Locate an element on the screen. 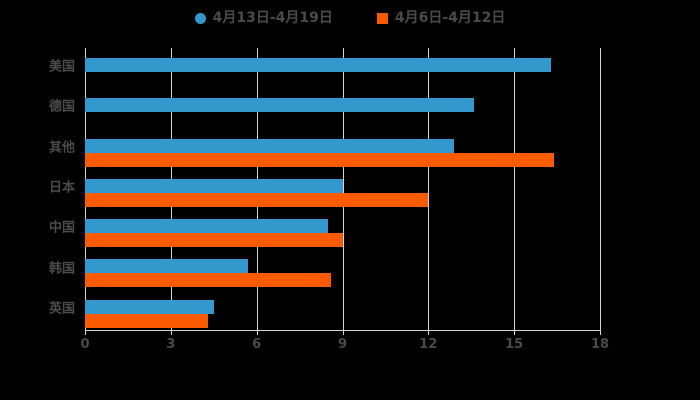 The image size is (700, 400). square-marker-icon is located at coordinates (382, 18).